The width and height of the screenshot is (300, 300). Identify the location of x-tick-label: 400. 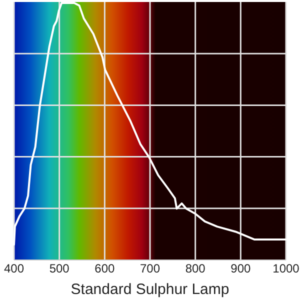
(14, 269).